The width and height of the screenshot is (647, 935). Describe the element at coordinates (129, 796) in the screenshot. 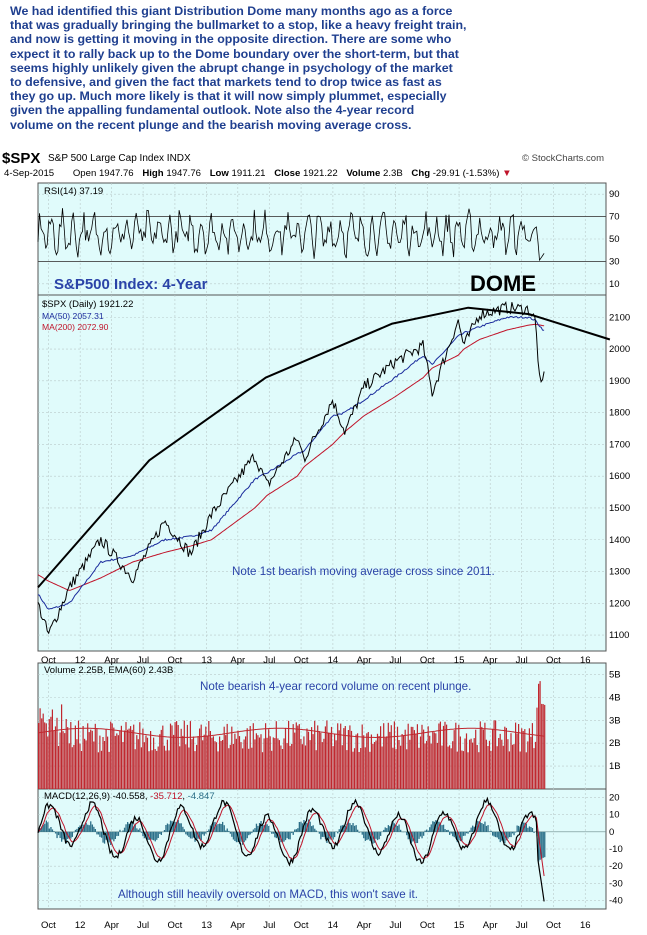

I see `macd-legend: MACD(12,26,9) -40.558, -35.712, -4.847` at that location.